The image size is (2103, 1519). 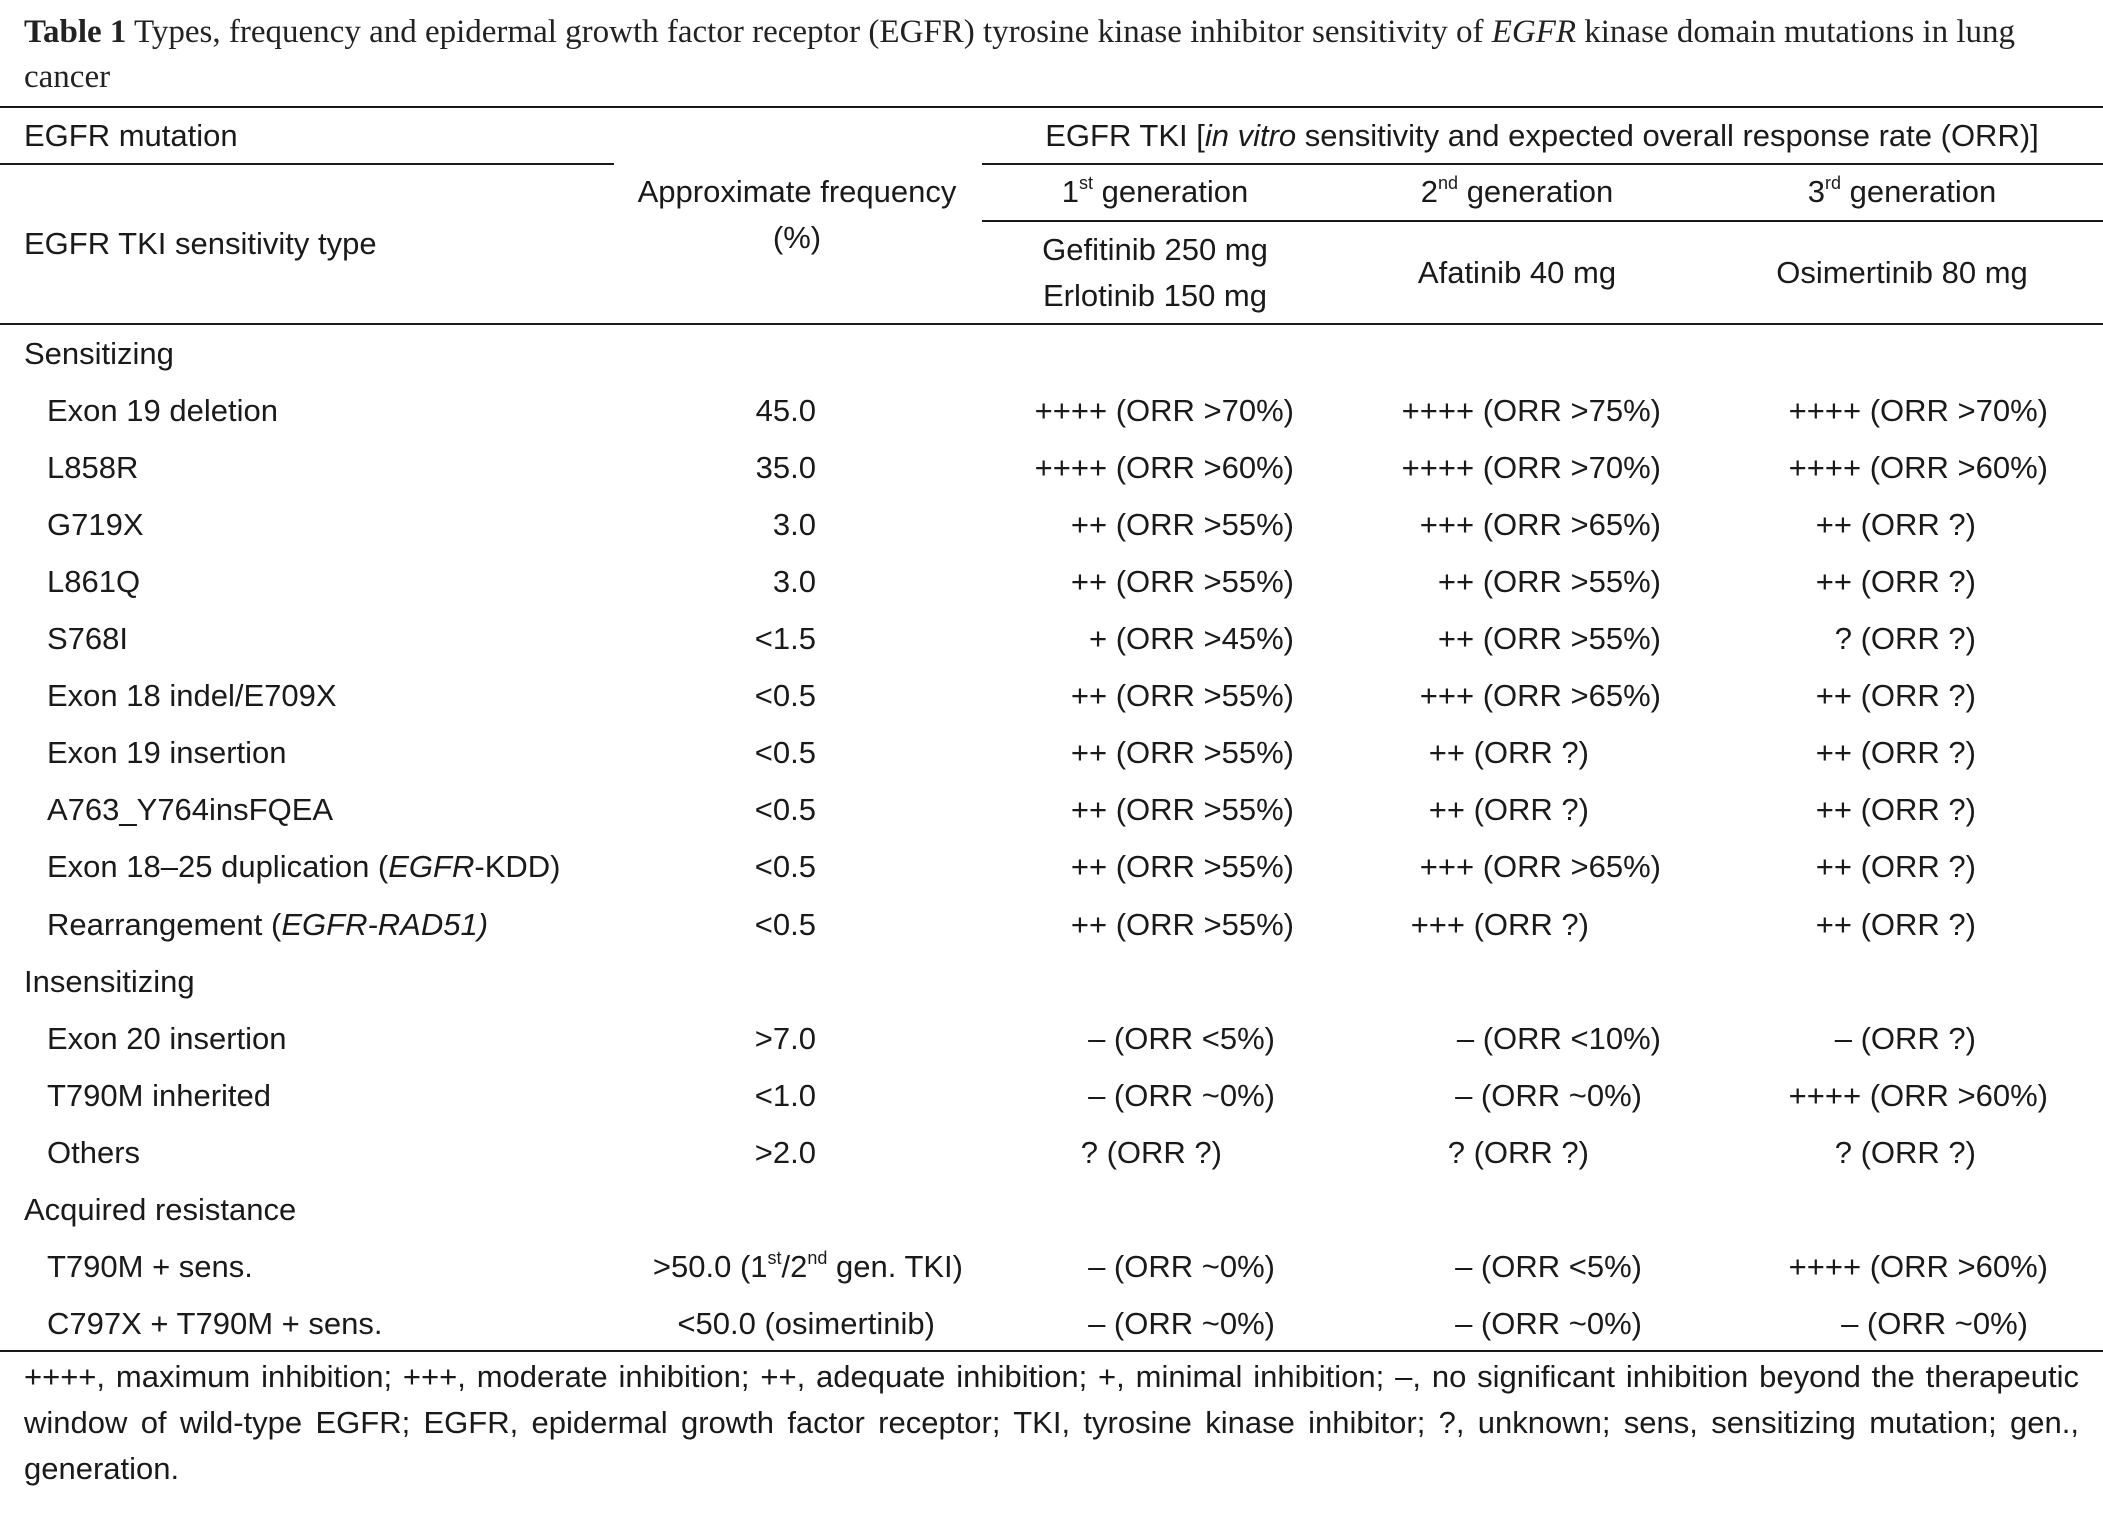 What do you see at coordinates (774, 1257) in the screenshot?
I see `freq-sup-1: st` at bounding box center [774, 1257].